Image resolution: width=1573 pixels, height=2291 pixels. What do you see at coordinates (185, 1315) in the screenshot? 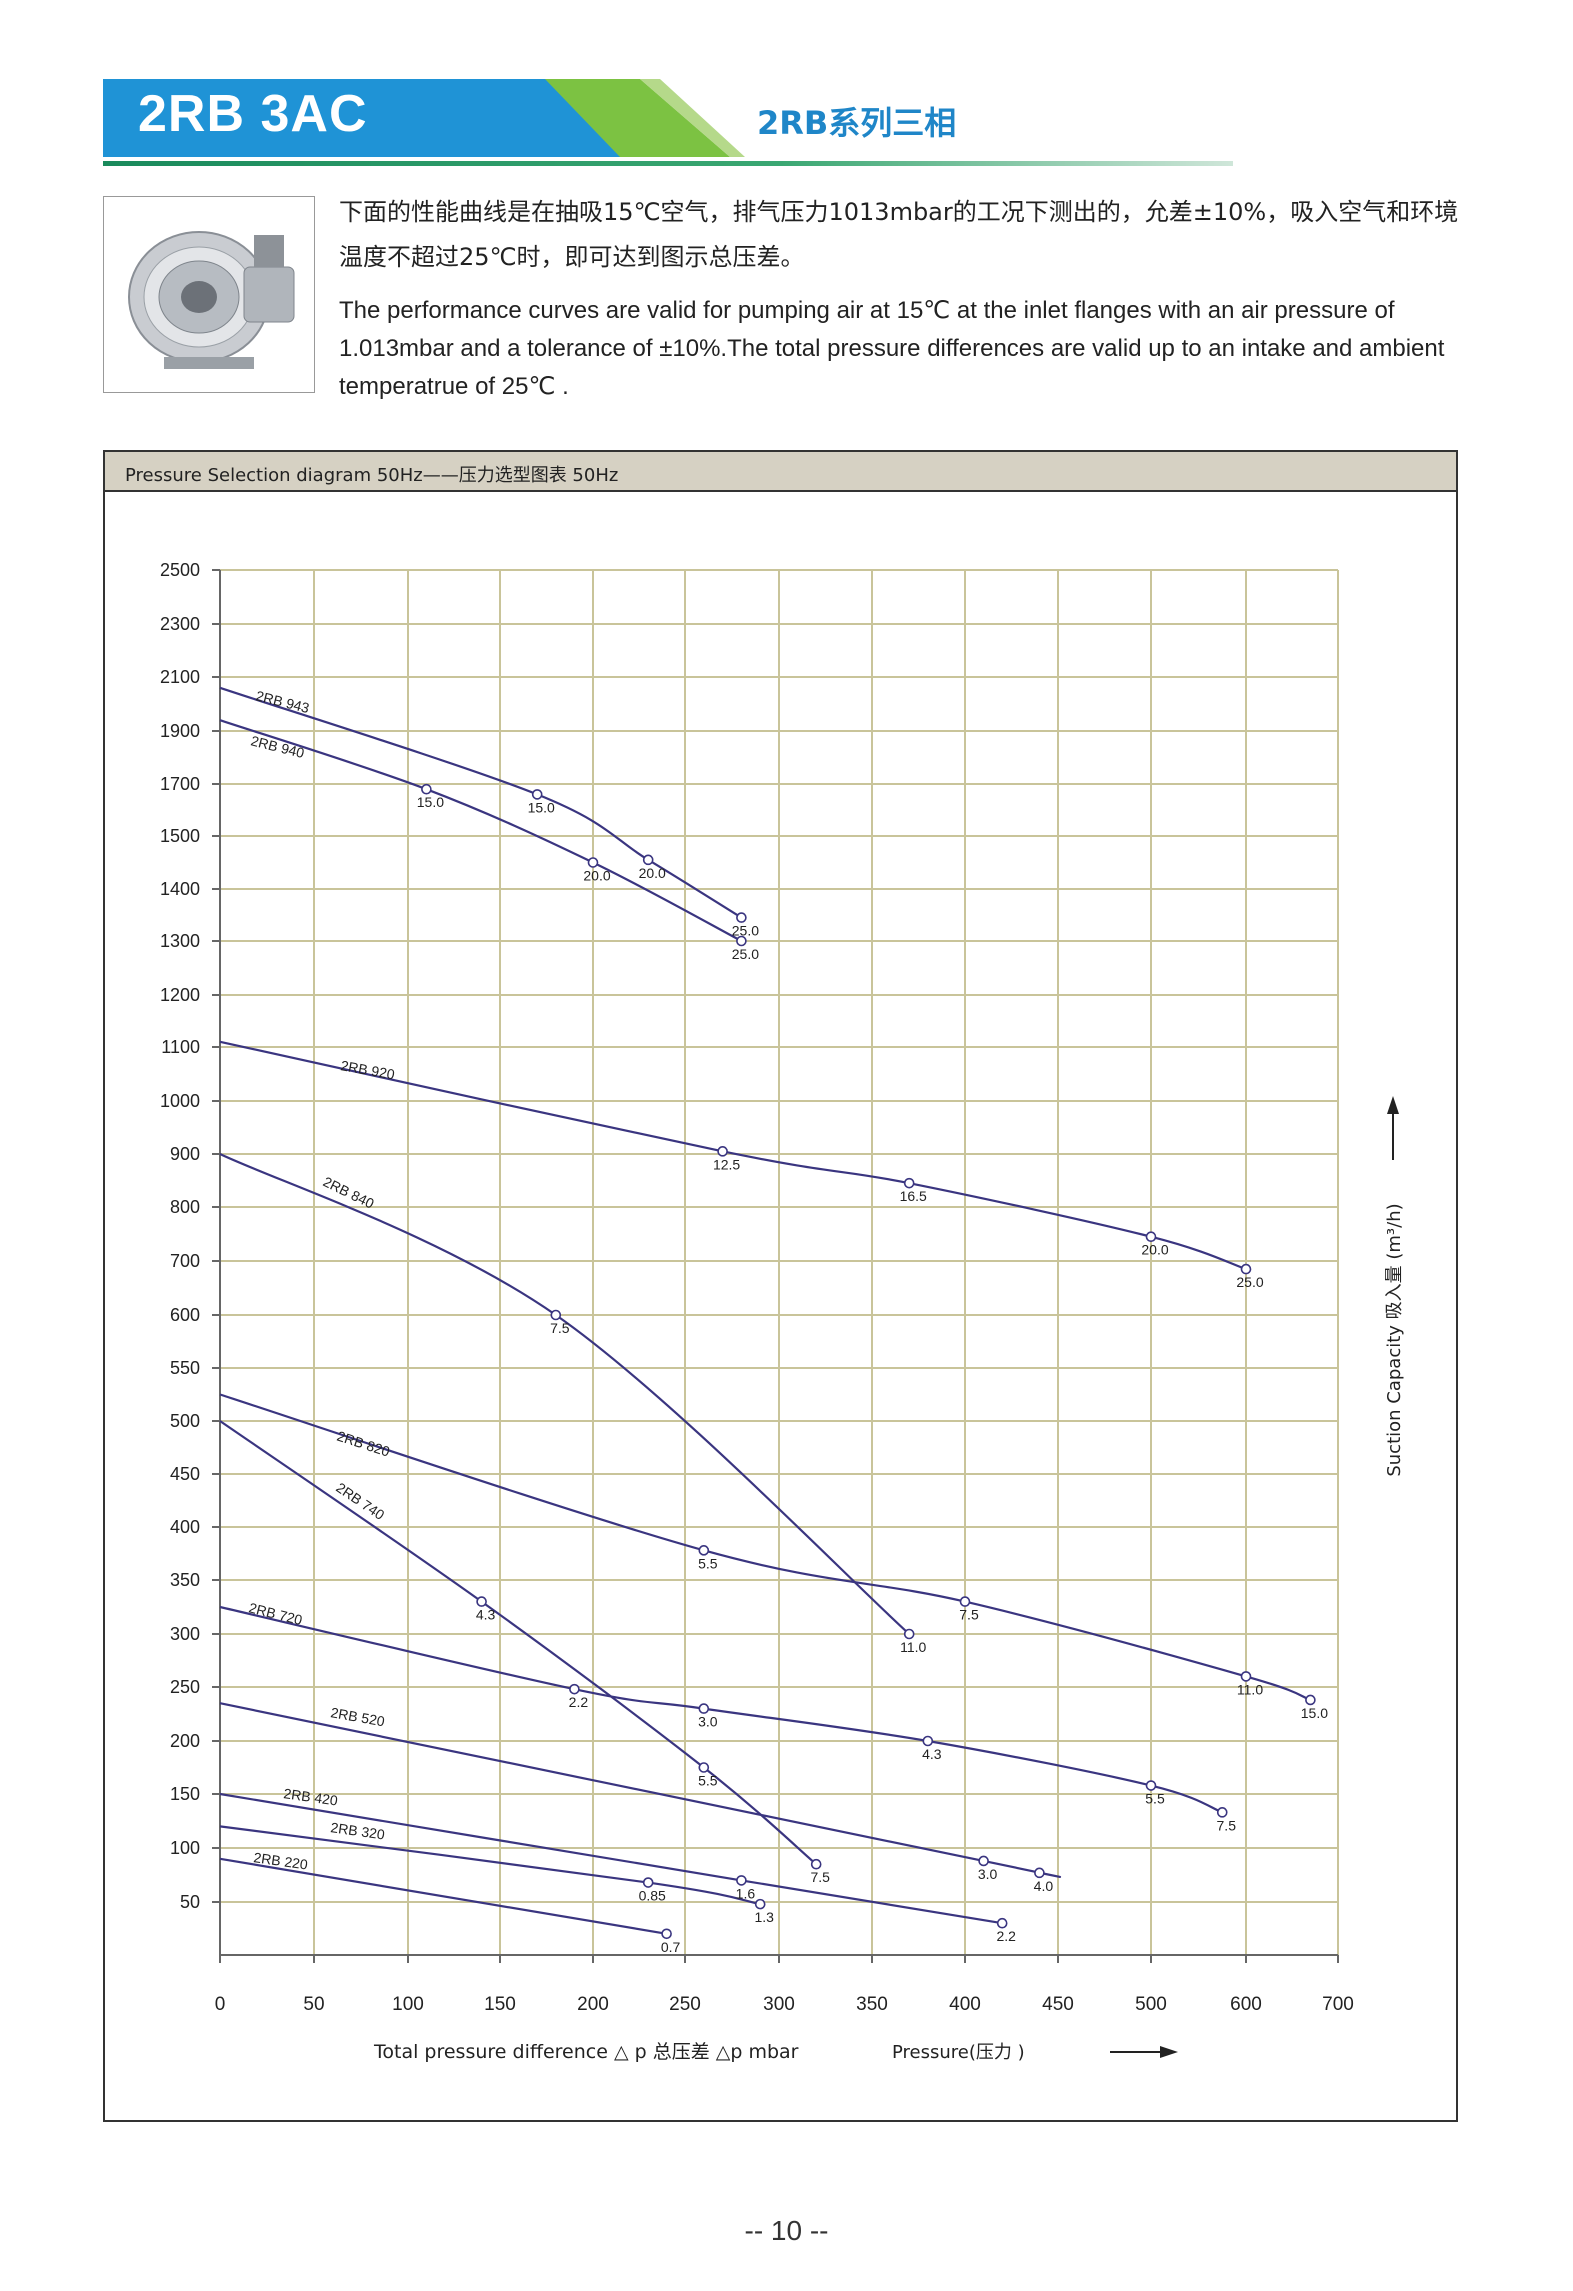
I see `y-tick-label: 600` at bounding box center [185, 1315].